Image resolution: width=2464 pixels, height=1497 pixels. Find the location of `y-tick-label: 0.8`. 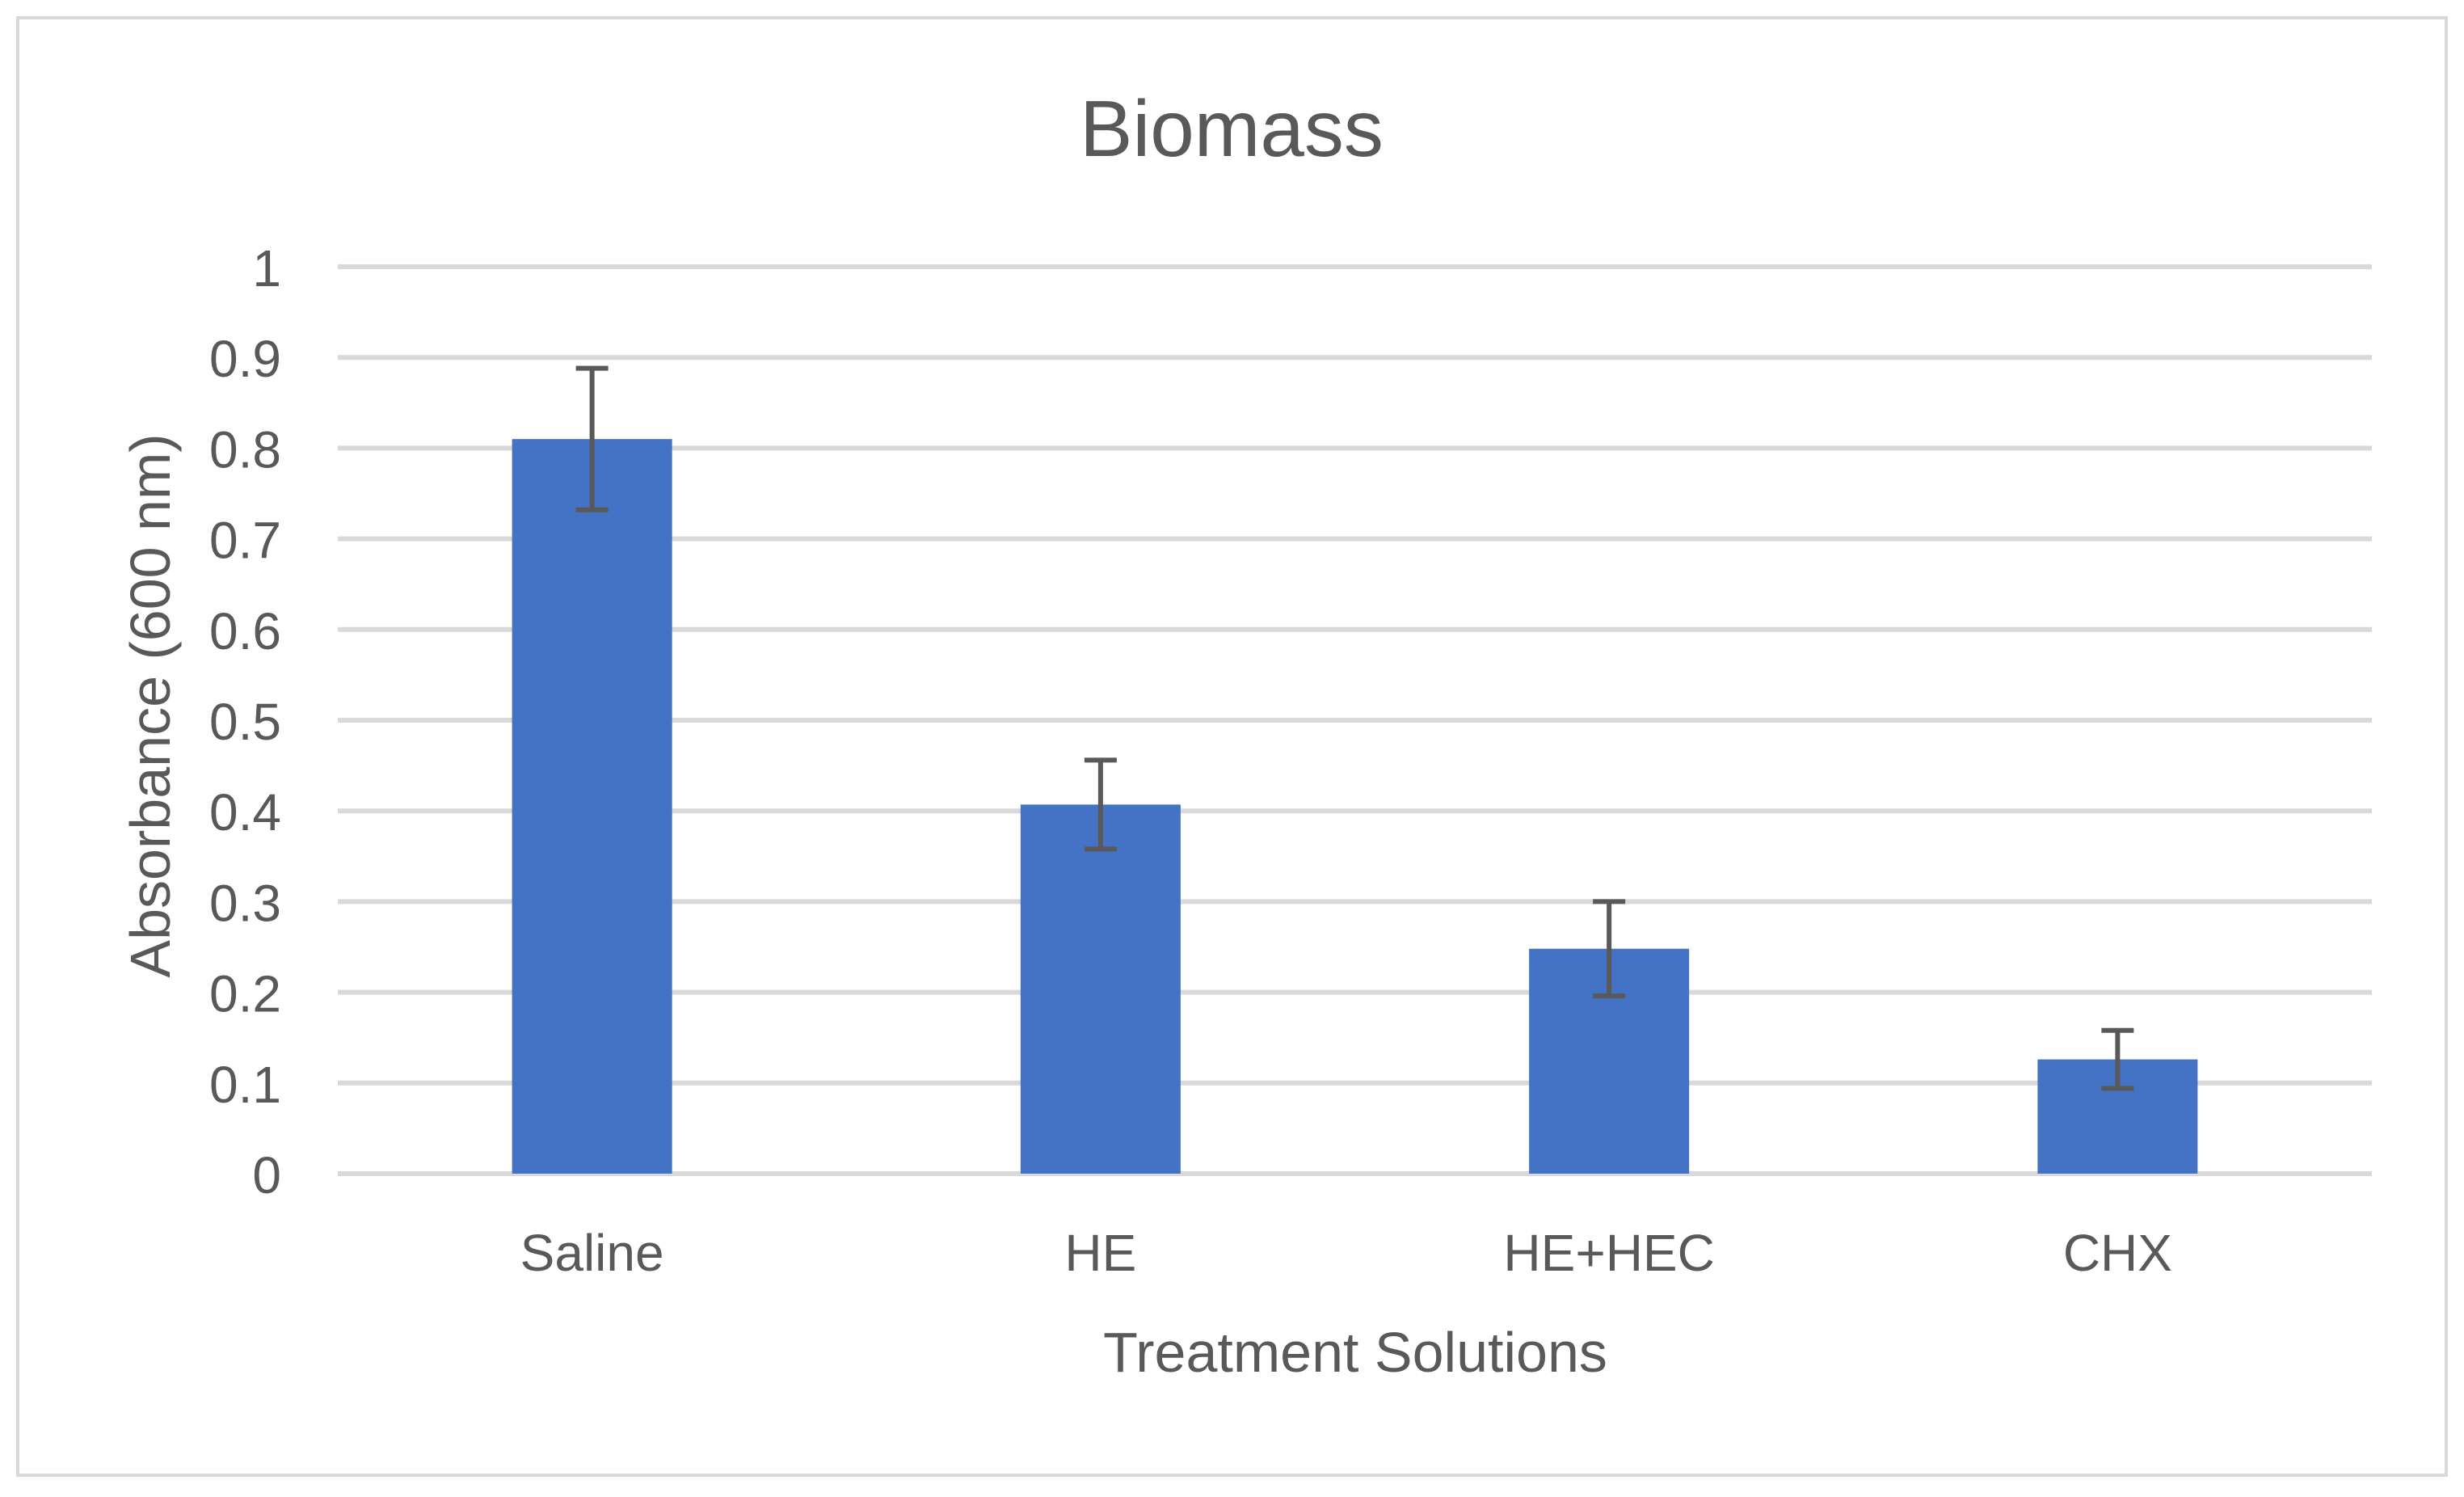

y-tick-label: 0.8 is located at coordinates (245, 450).